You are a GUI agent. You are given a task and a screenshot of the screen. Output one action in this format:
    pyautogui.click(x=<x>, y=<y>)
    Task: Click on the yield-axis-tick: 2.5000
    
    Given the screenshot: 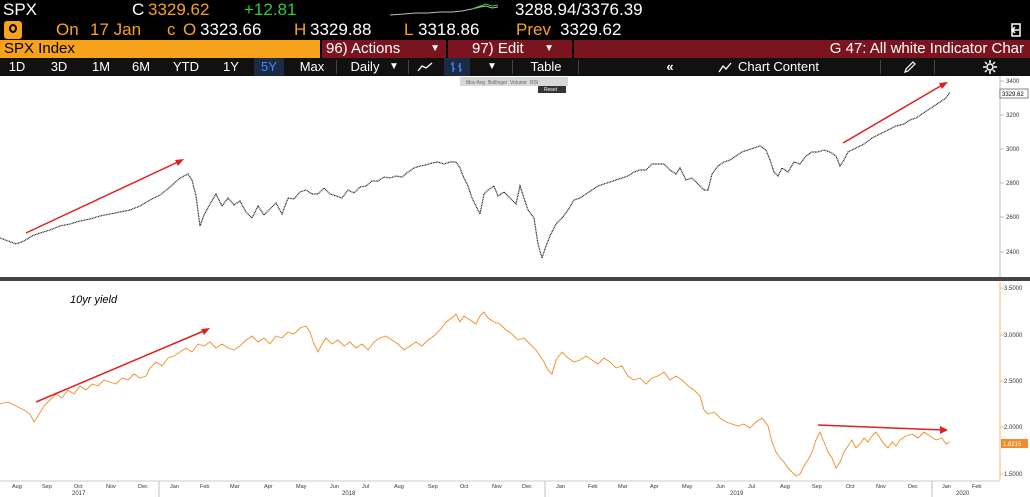 What is the action you would take?
    pyautogui.click(x=1013, y=382)
    